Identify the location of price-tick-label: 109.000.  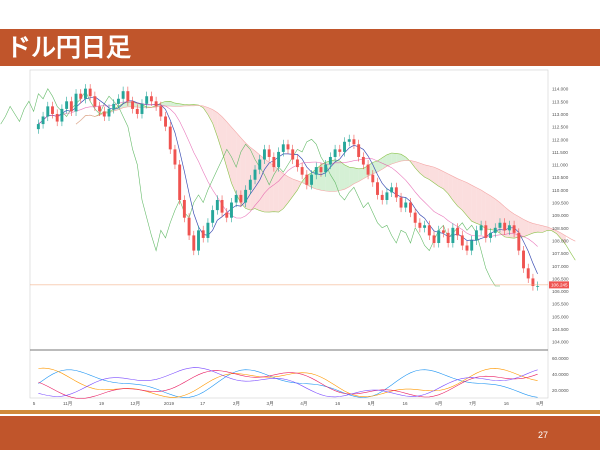
(560, 215).